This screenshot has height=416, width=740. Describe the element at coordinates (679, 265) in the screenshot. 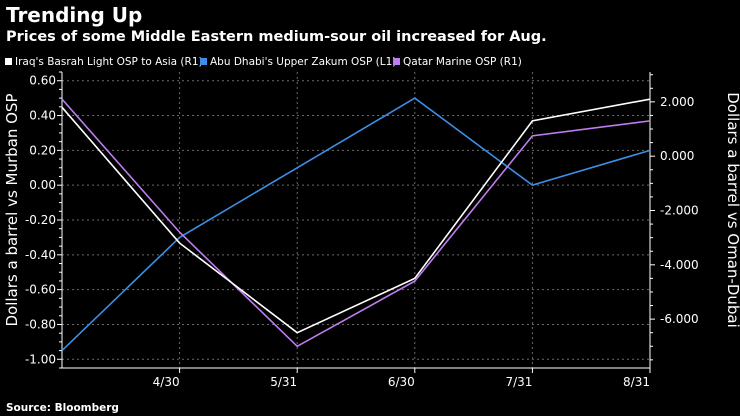

I see `right-tick-label: -4.000` at that location.